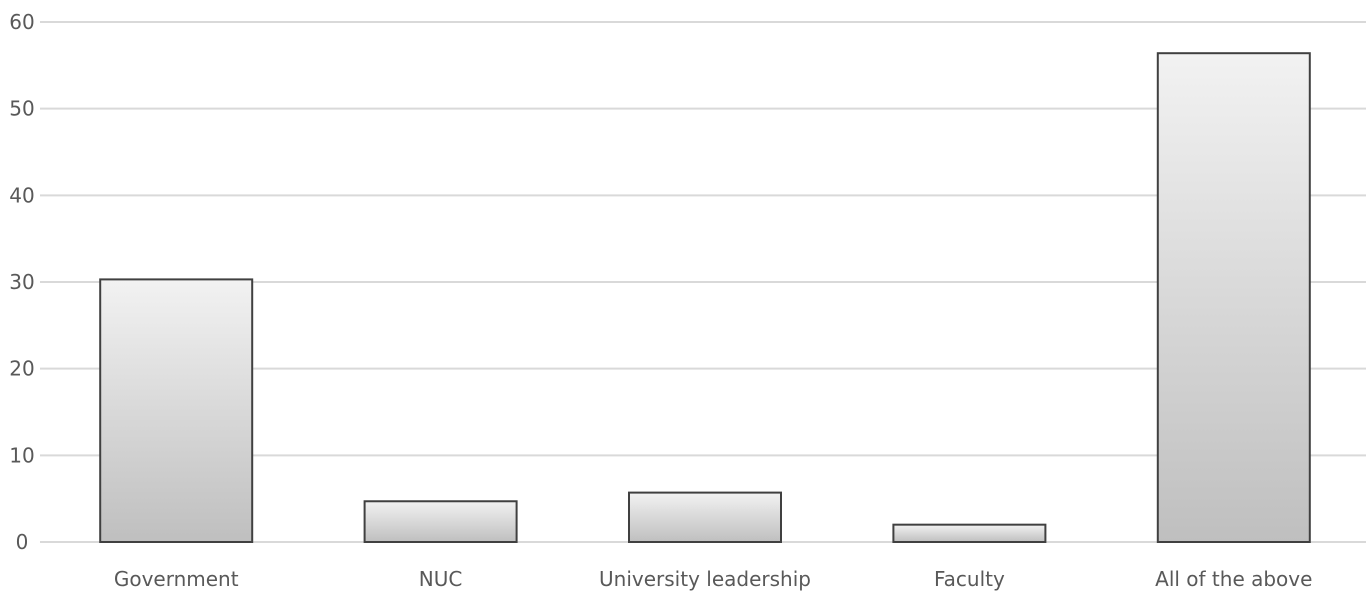 The height and width of the screenshot is (594, 1370). What do you see at coordinates (21, 195) in the screenshot?
I see `y-tick-label: 40` at bounding box center [21, 195].